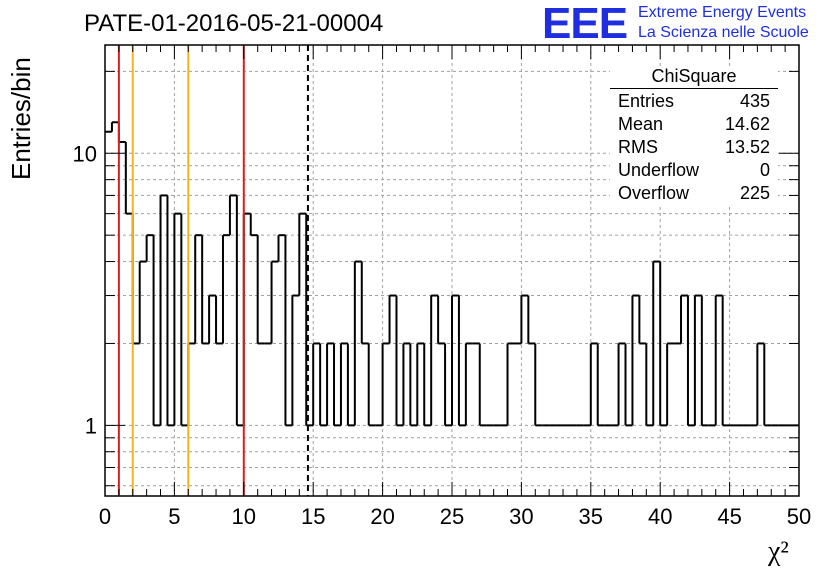 Image resolution: width=836 pixels, height=572 pixels. What do you see at coordinates (646, 101) in the screenshot?
I see `stats-label: Entries` at bounding box center [646, 101].